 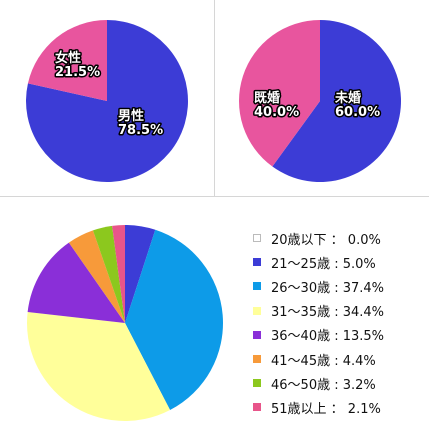 I want to click on pie-slice-男性, so click(x=107, y=101).